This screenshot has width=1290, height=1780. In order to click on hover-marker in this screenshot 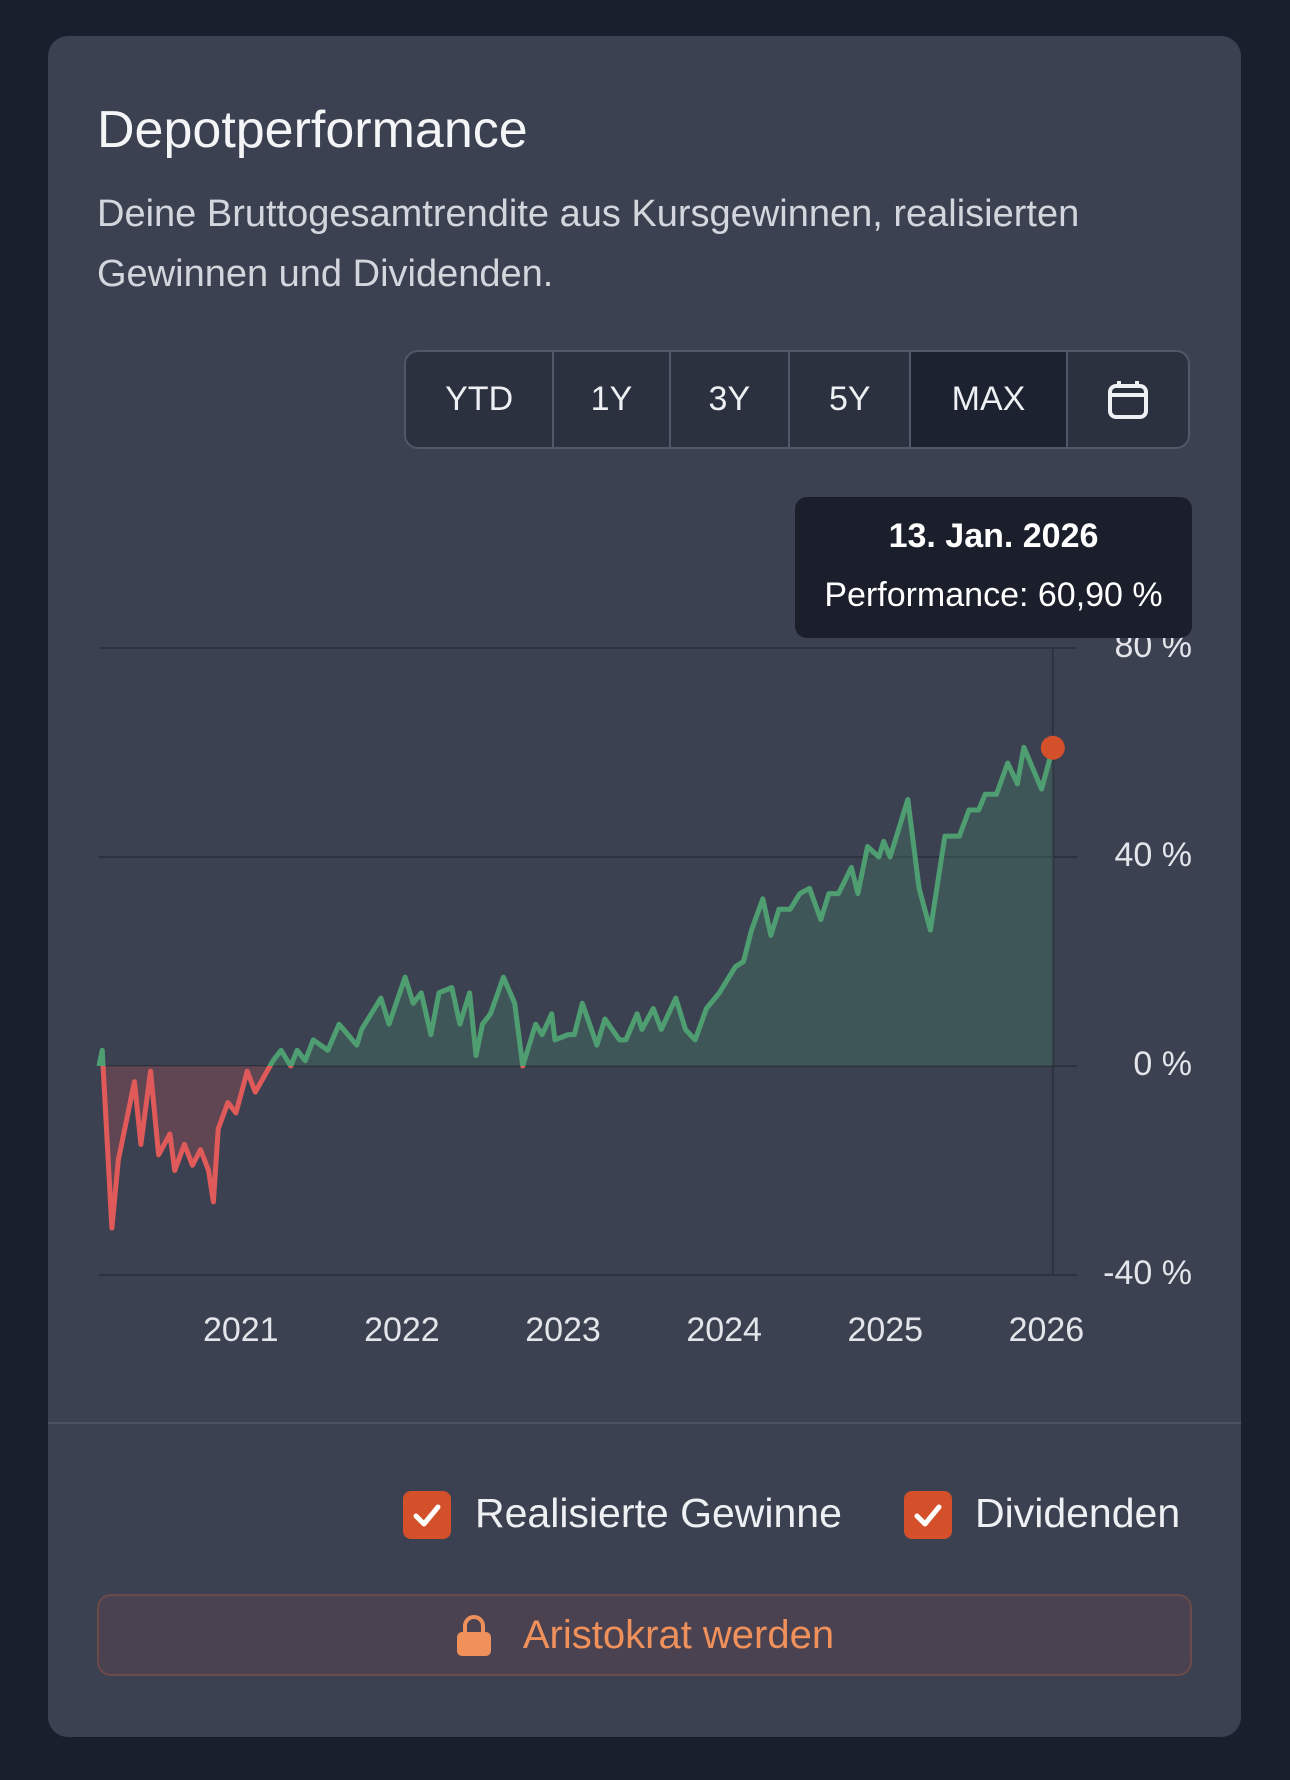, I will do `click(1052, 747)`.